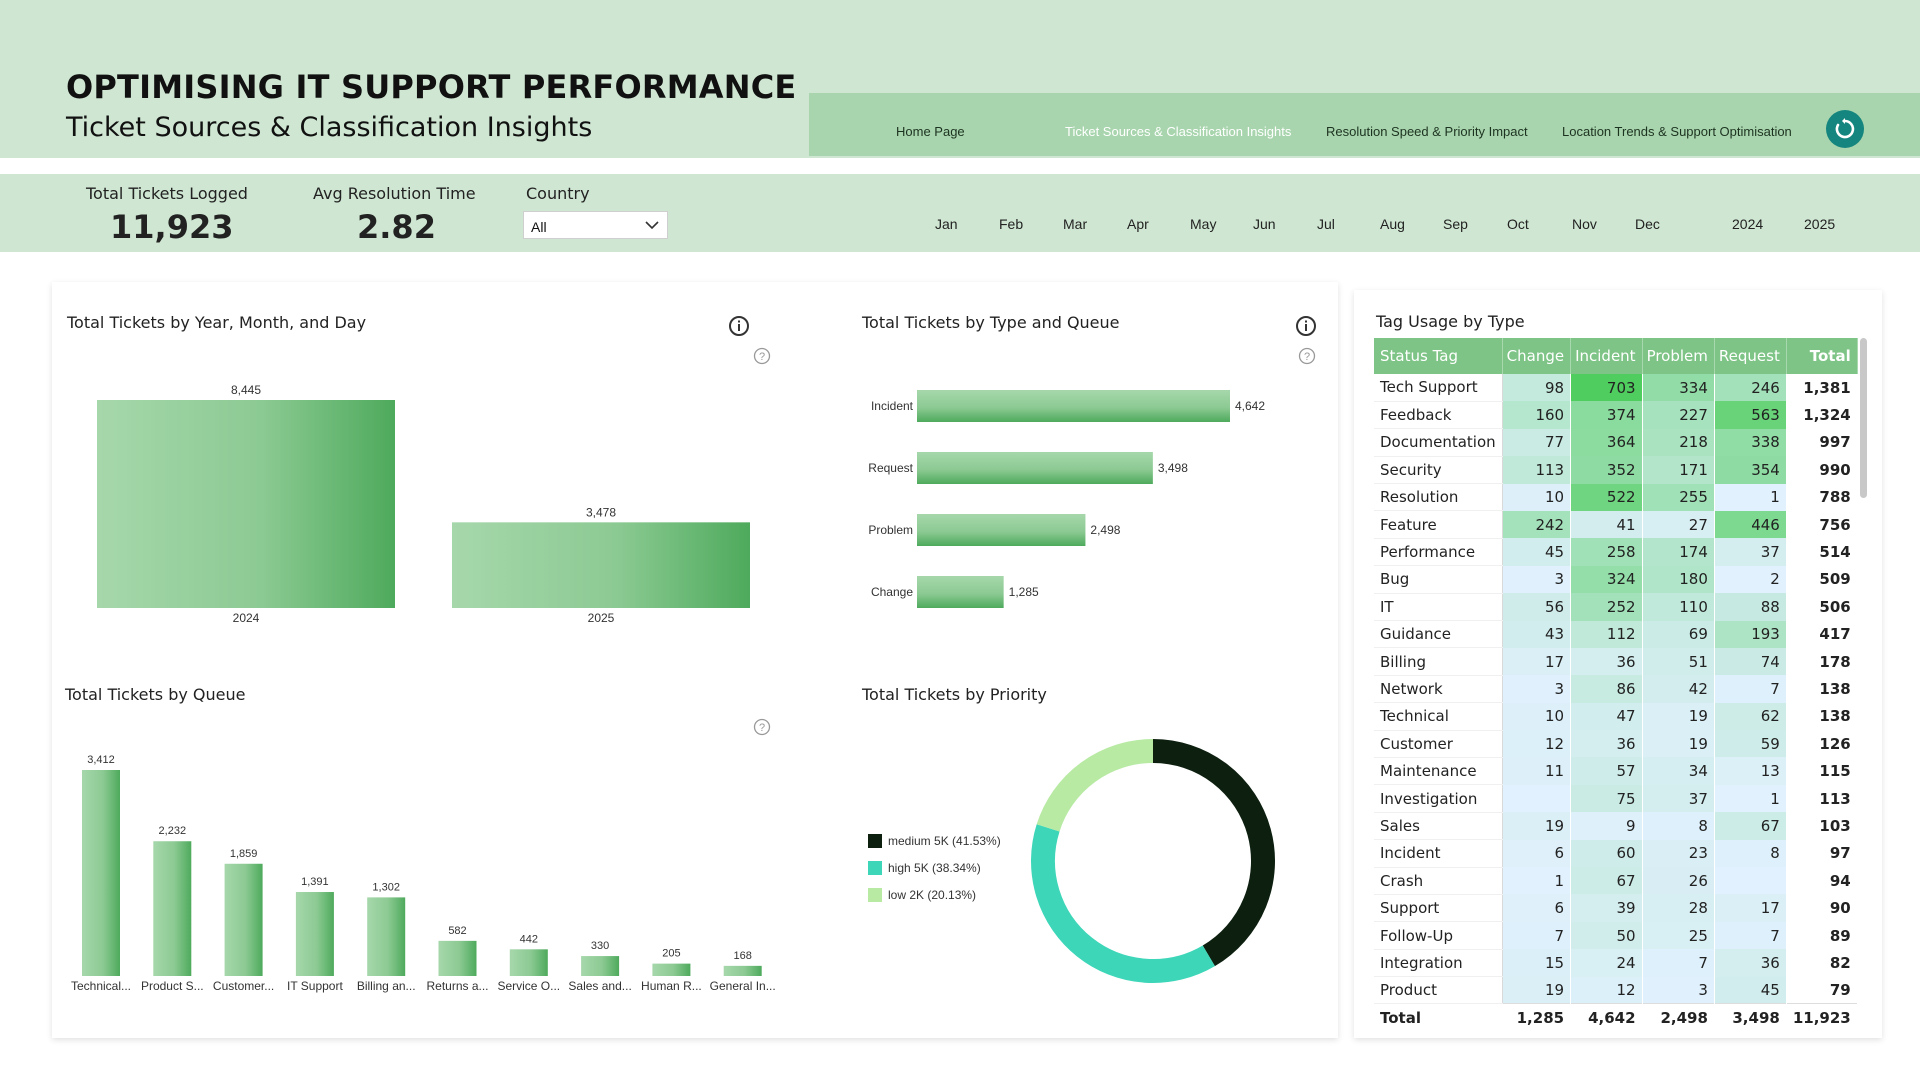 The width and height of the screenshot is (1920, 1080). I want to click on month-sep: Sep, so click(1455, 224).